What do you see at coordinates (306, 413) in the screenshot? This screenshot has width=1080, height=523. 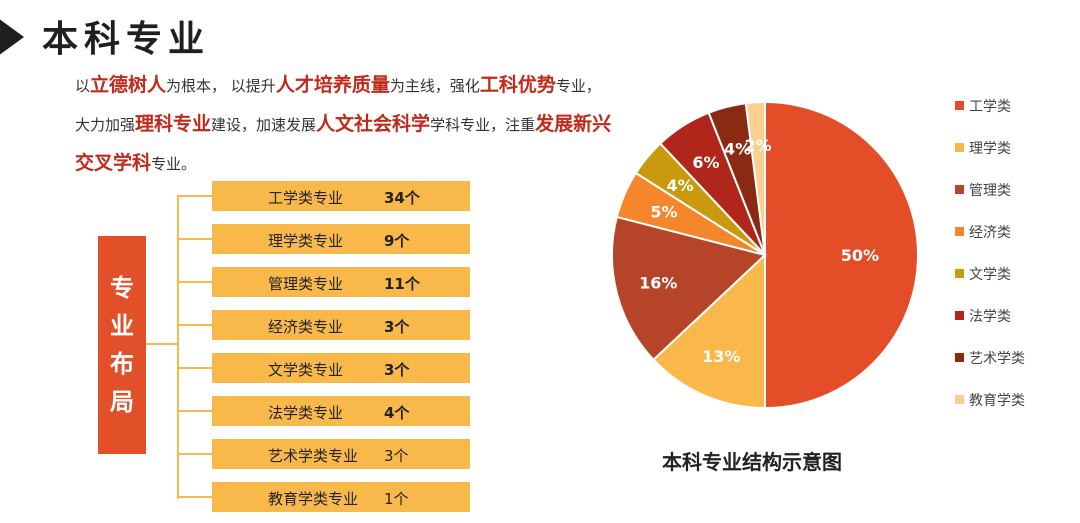 I see `major-name: 法学类专业` at bounding box center [306, 413].